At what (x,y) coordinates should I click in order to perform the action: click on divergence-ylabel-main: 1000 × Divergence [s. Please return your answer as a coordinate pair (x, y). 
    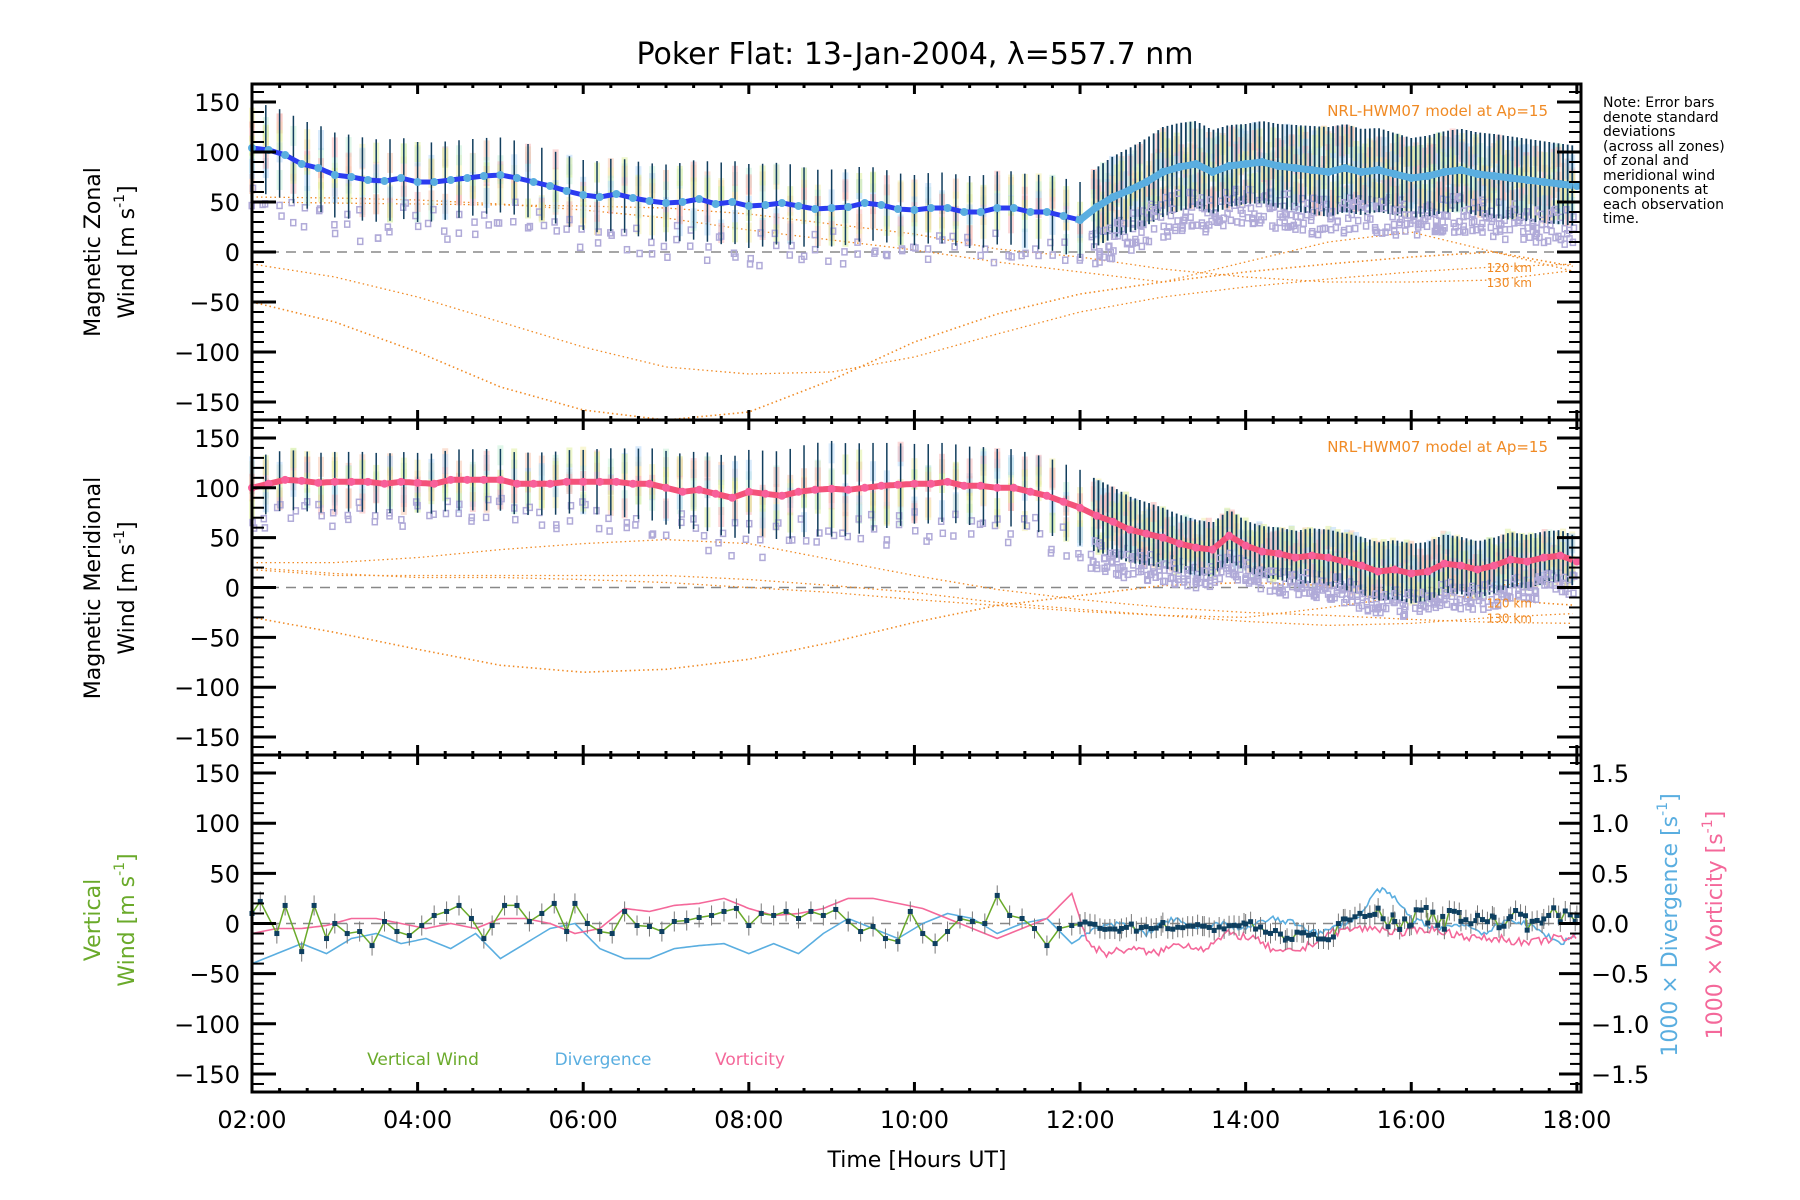
    Looking at the image, I should click on (1670, 936).